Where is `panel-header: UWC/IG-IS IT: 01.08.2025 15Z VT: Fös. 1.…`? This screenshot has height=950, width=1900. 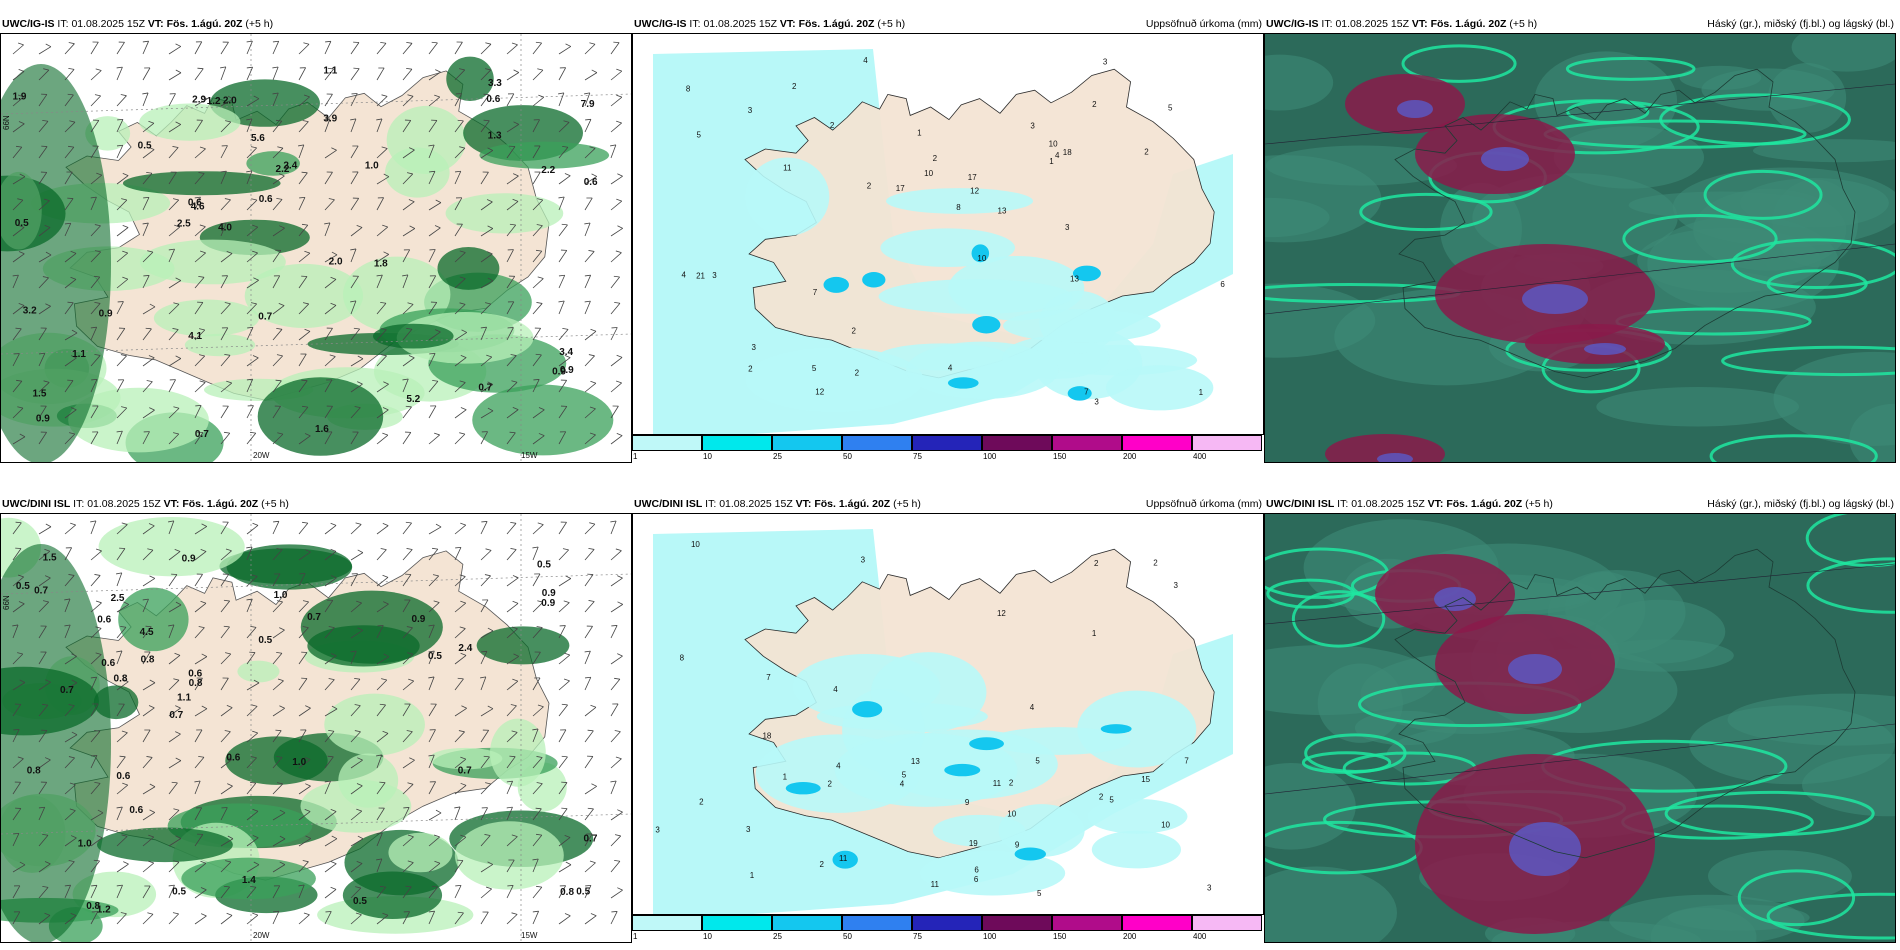 panel-header: UWC/IG-IS IT: 01.08.2025 15Z VT: Fös. 1.… is located at coordinates (1580, 24).